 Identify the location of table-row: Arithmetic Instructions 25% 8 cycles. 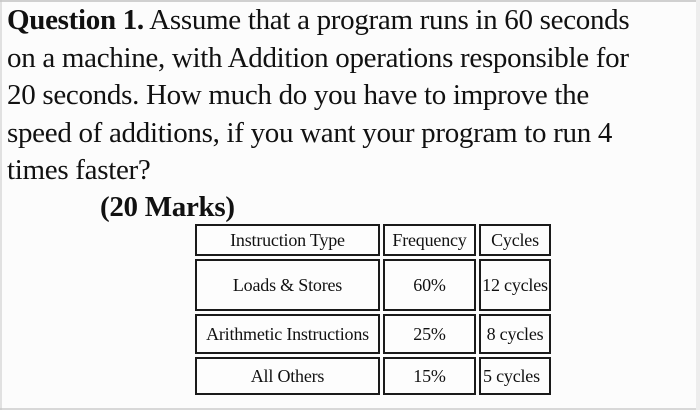
(373, 334).